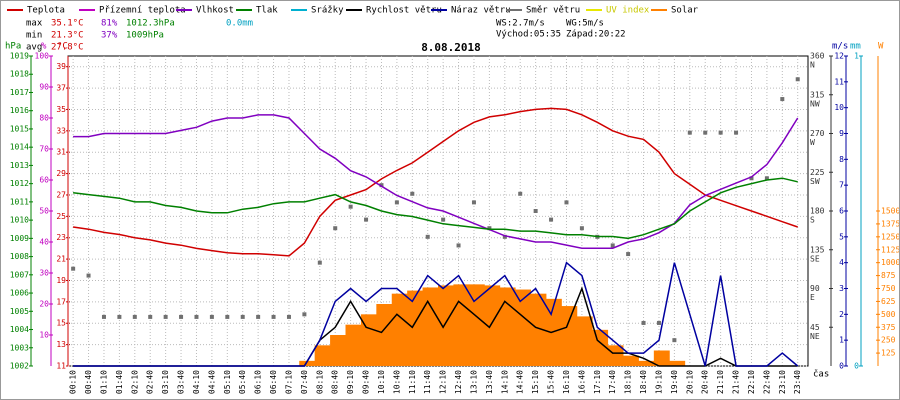 The height and width of the screenshot is (400, 900). What do you see at coordinates (689, 382) in the screenshot?
I see `x-tick-label: 20:10` at bounding box center [689, 382].